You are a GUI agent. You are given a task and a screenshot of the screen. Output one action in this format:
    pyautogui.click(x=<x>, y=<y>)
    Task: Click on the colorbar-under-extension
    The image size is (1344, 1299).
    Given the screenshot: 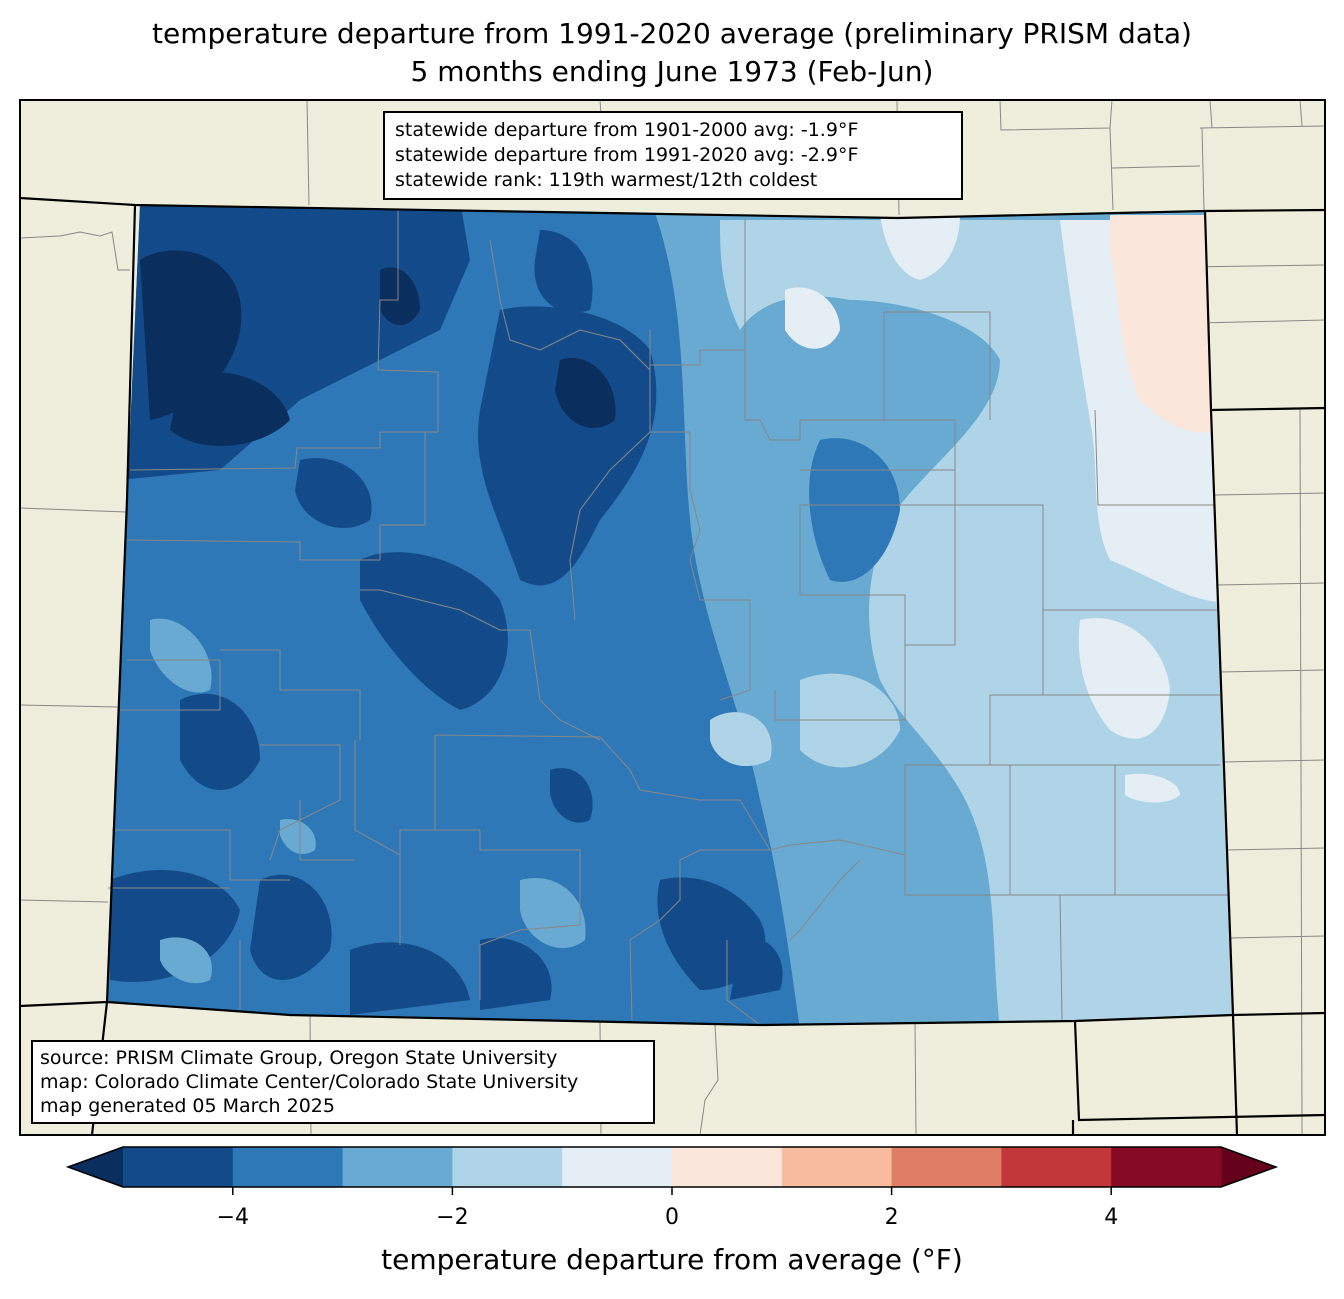 What is the action you would take?
    pyautogui.click(x=95, y=1167)
    